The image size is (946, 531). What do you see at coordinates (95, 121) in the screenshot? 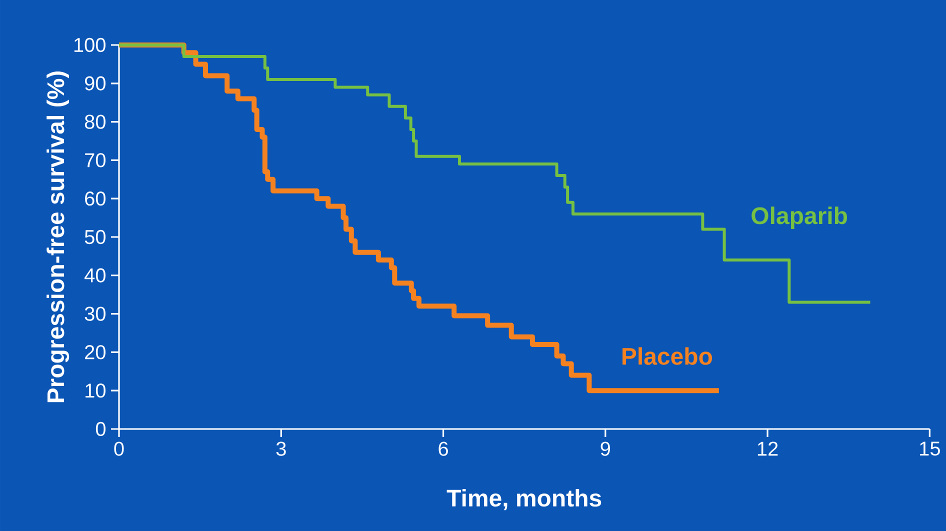
I see `y-tick-label: 80` at bounding box center [95, 121].